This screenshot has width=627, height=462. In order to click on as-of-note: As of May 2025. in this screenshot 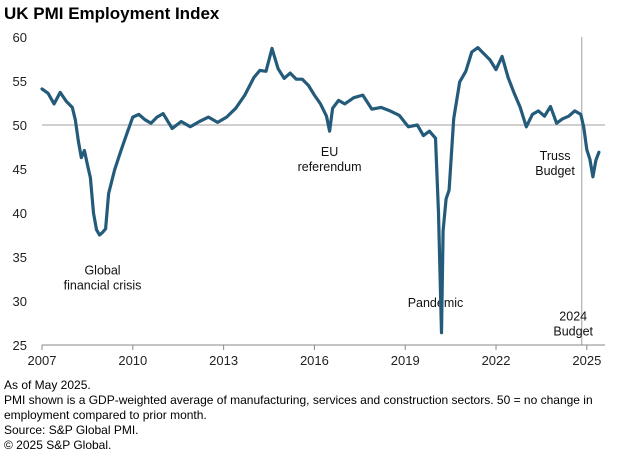, I will do `click(47, 385)`.